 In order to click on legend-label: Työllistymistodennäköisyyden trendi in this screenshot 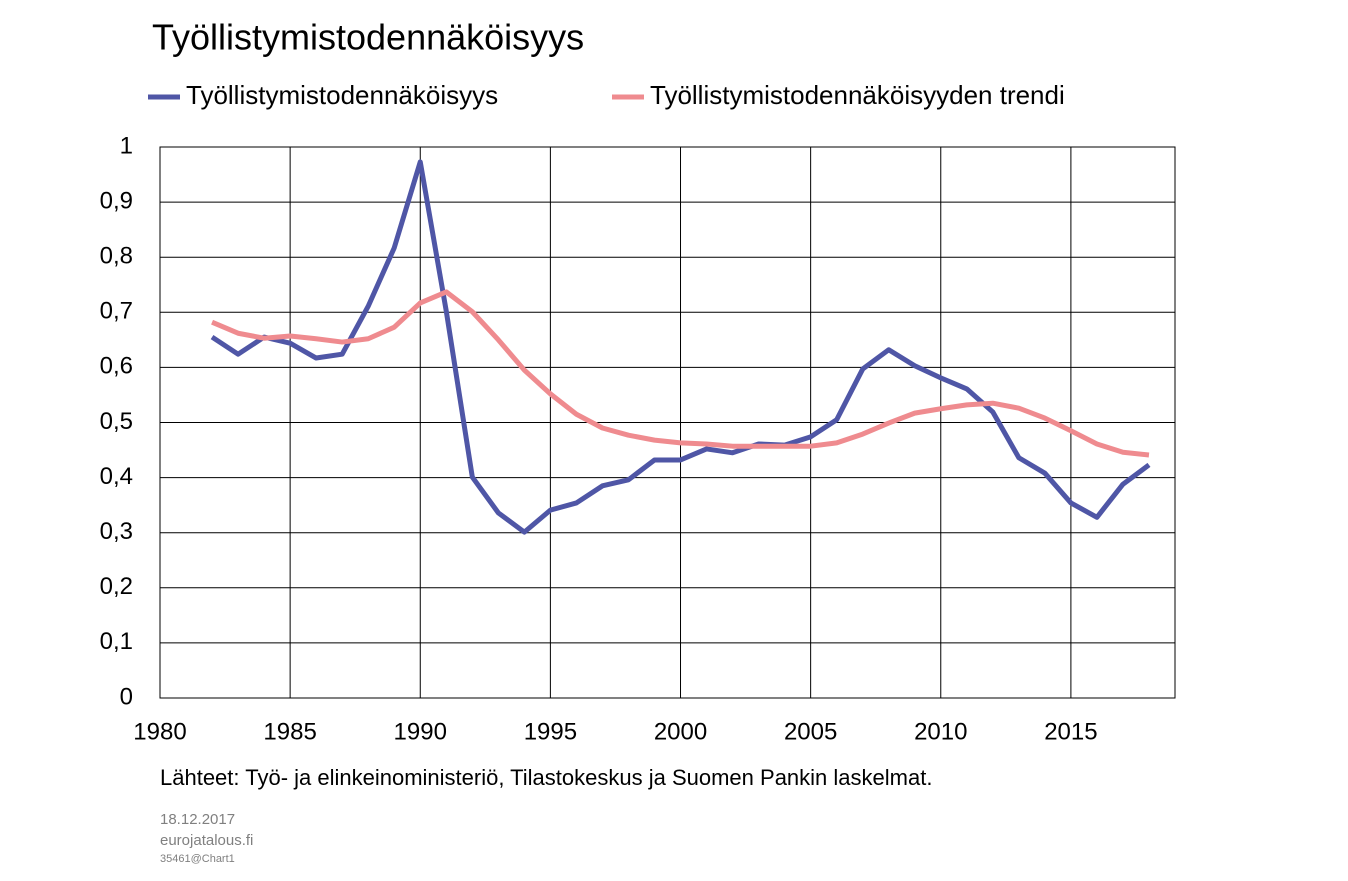, I will do `click(857, 95)`.